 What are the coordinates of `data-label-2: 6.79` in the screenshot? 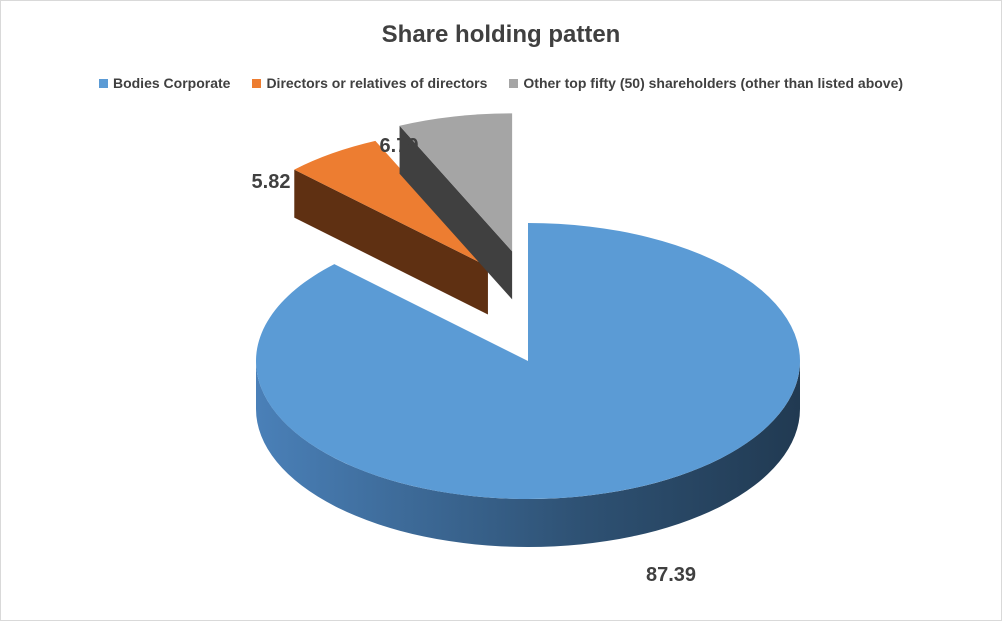 It's located at (399, 146).